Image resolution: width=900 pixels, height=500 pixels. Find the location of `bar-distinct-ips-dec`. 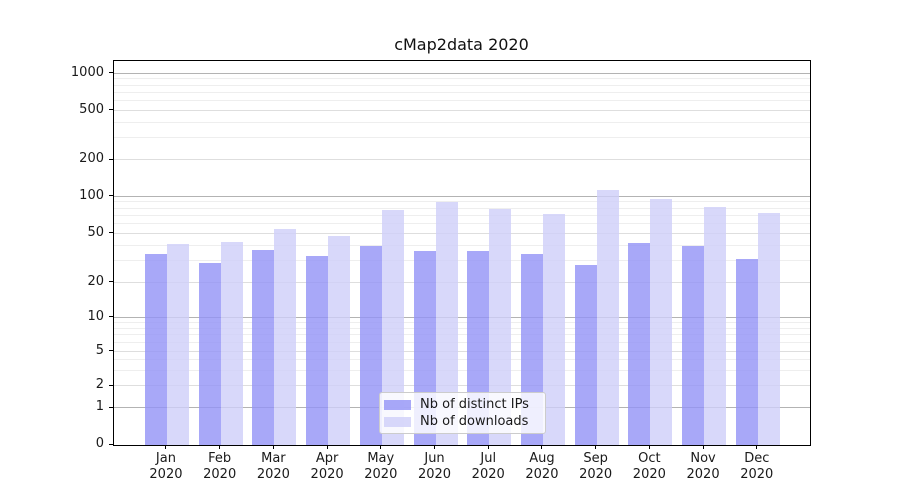

bar-distinct-ips-dec is located at coordinates (746, 352).